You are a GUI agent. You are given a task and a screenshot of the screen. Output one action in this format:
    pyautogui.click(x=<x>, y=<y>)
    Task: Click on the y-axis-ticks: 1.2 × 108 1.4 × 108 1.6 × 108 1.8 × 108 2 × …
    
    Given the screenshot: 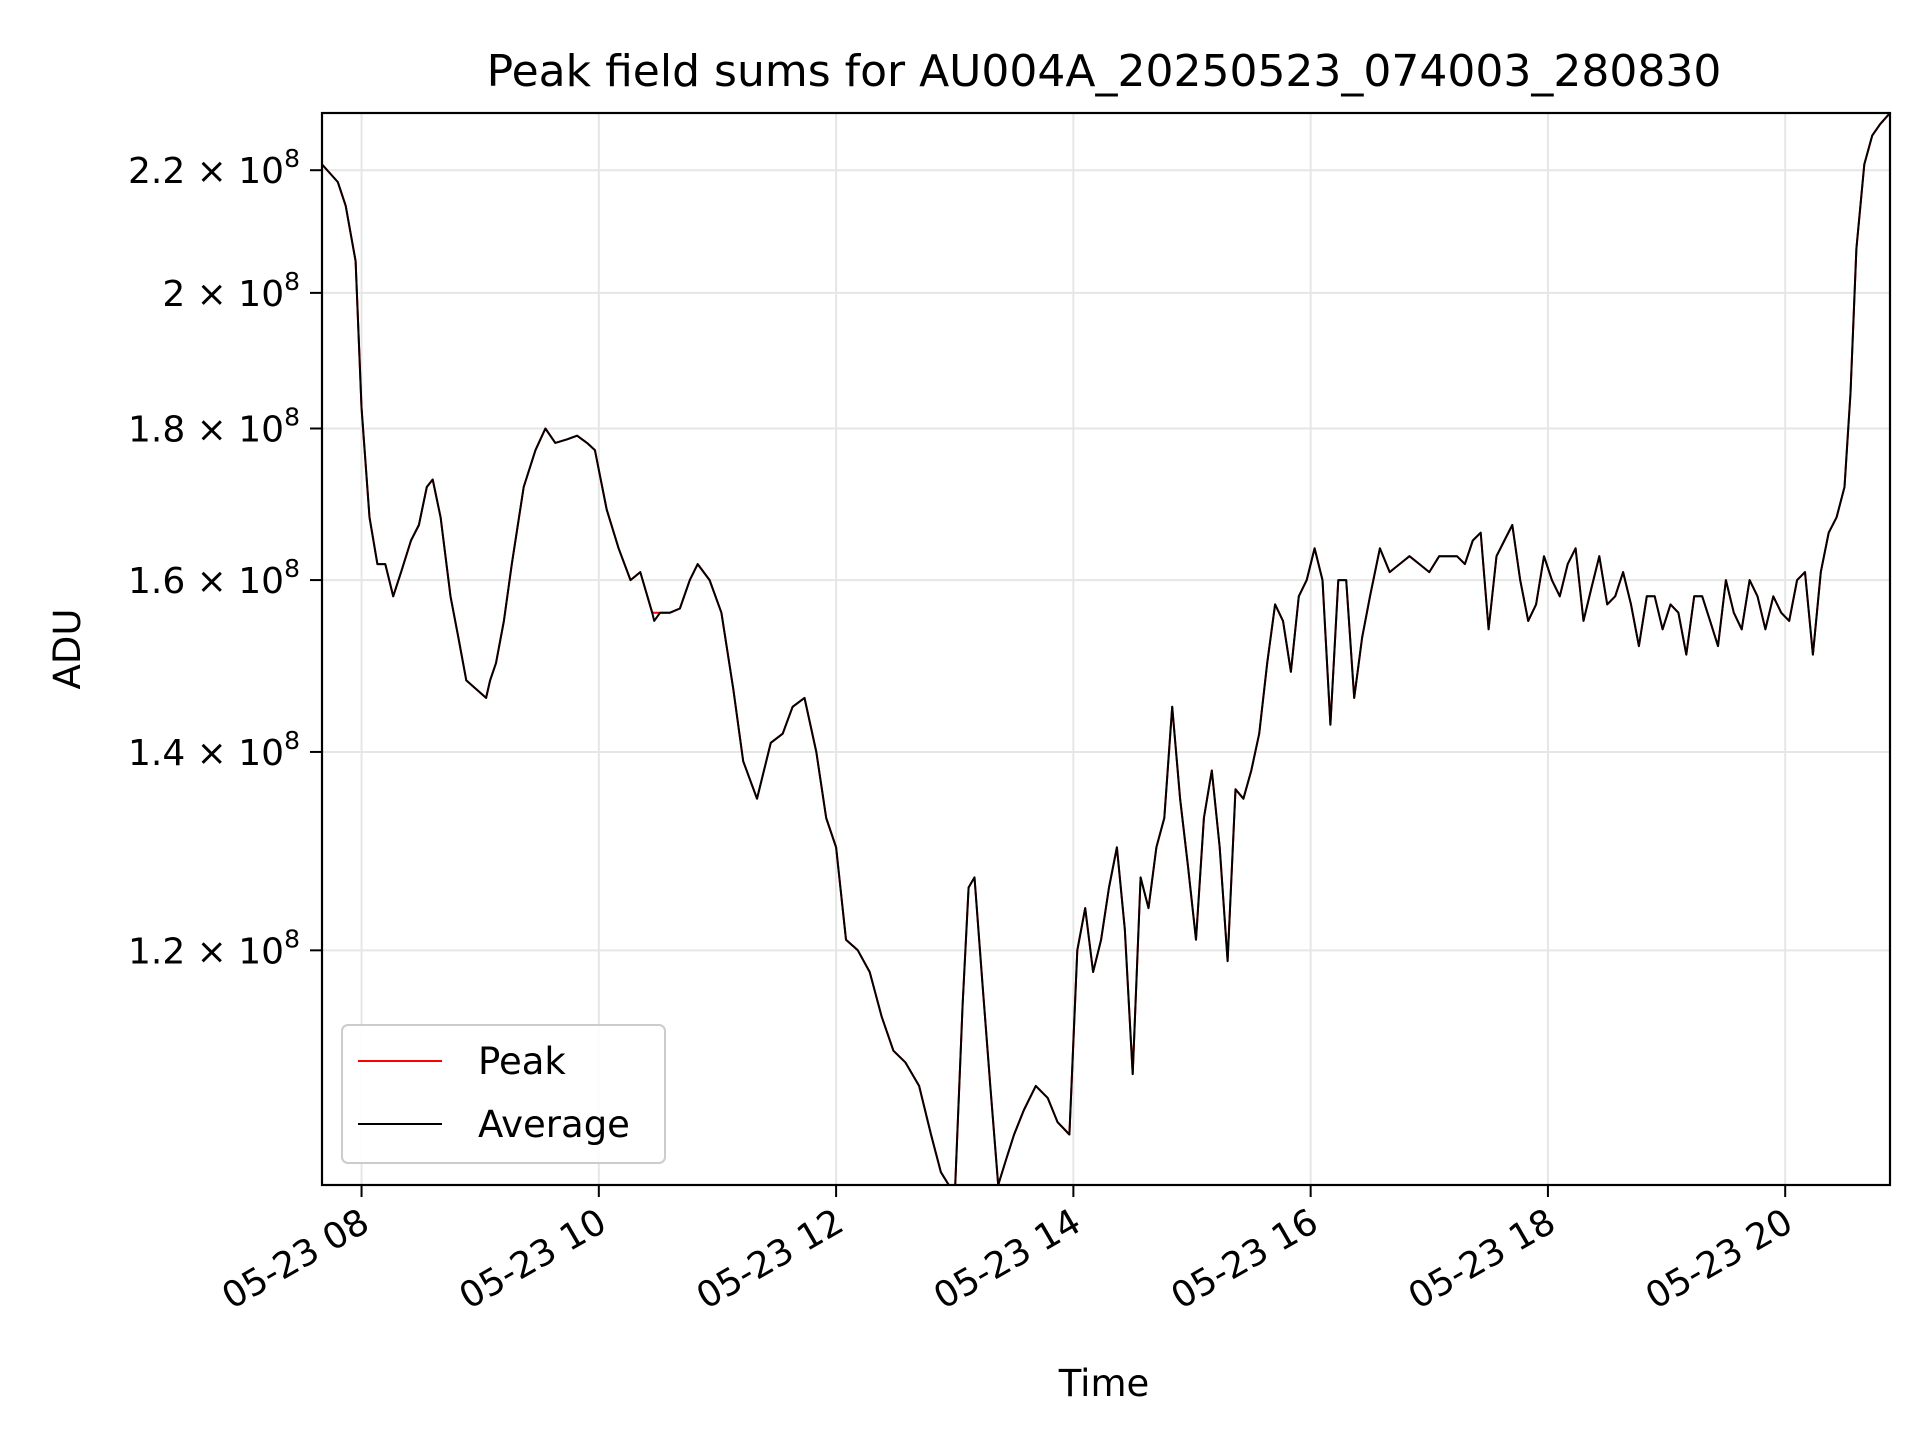 What is the action you would take?
    pyautogui.click(x=225, y=558)
    